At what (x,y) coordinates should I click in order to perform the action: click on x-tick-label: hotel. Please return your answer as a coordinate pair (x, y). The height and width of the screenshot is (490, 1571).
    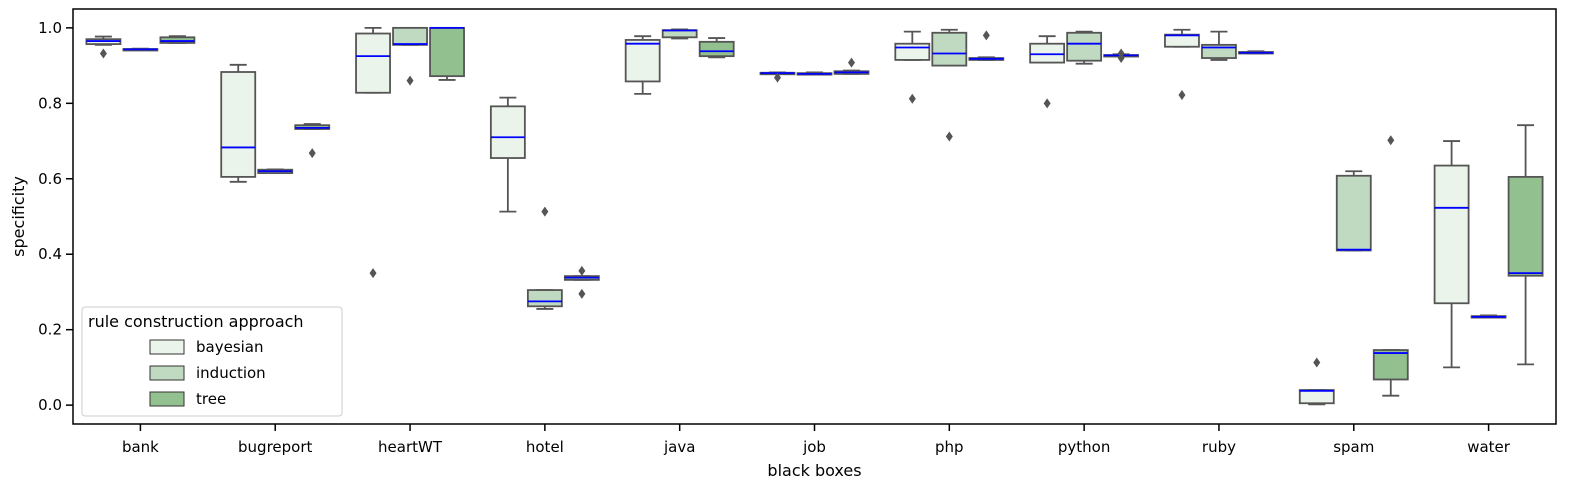
    Looking at the image, I should click on (545, 447).